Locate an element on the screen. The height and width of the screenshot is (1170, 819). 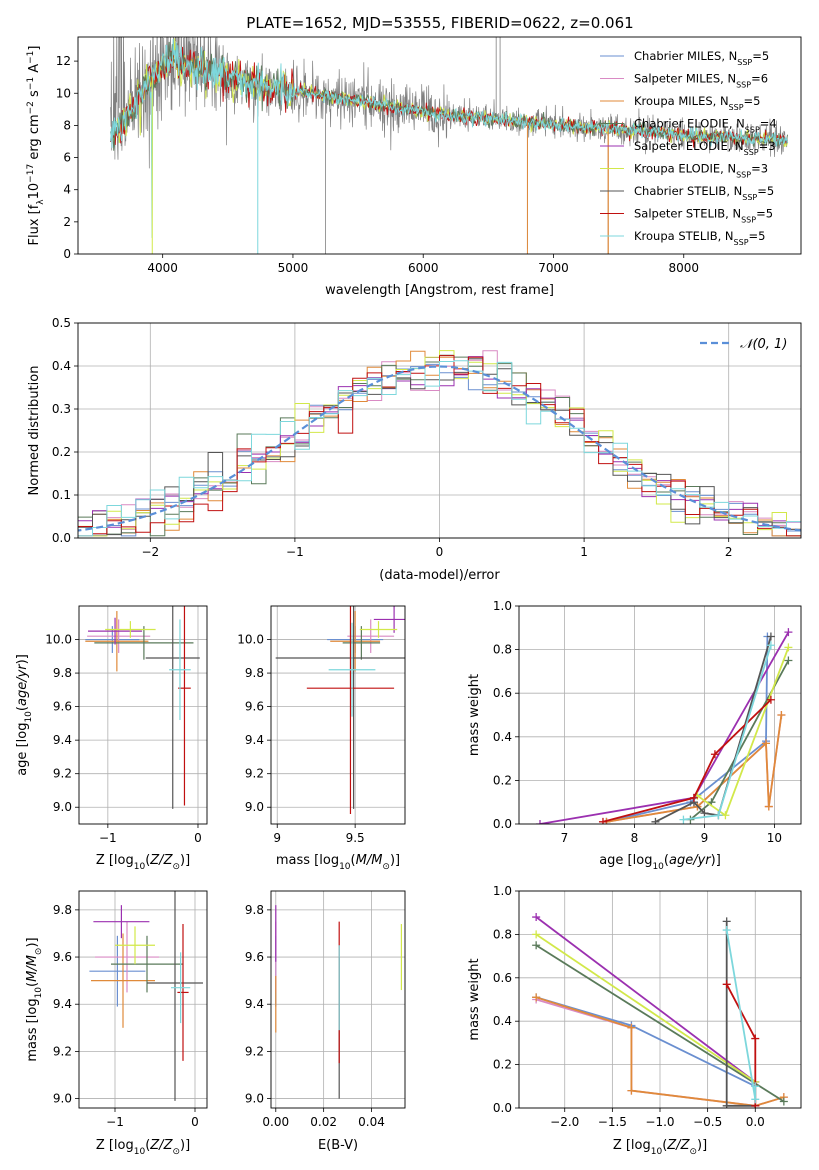
y-tick-label: 0.3 is located at coordinates (61, 409).